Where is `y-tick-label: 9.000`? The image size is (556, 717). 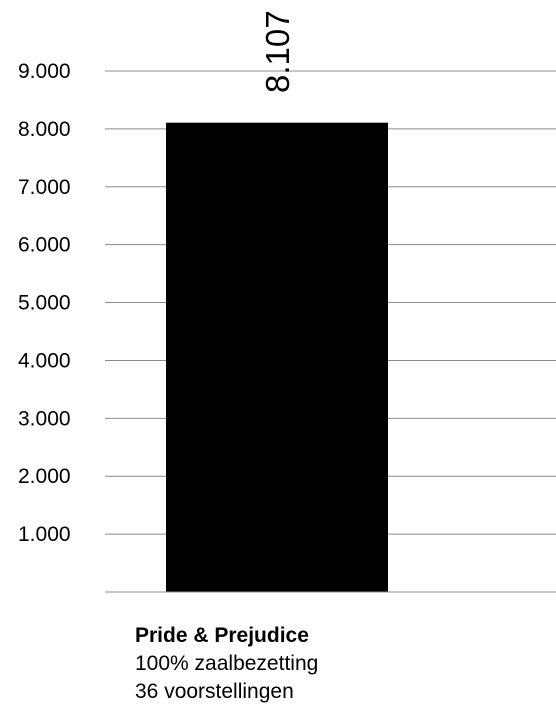
y-tick-label: 9.000 is located at coordinates (44, 71).